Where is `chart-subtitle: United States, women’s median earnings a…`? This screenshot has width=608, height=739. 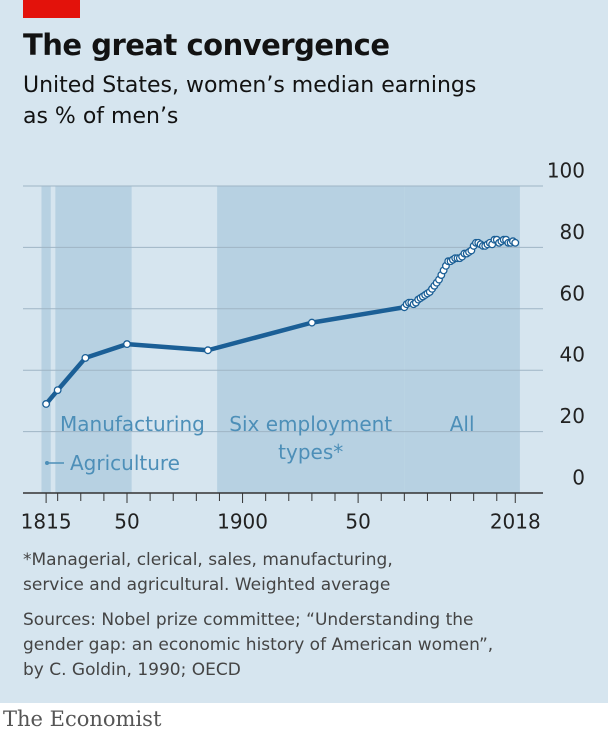
chart-subtitle: United States, women’s median earnings a… is located at coordinates (250, 101).